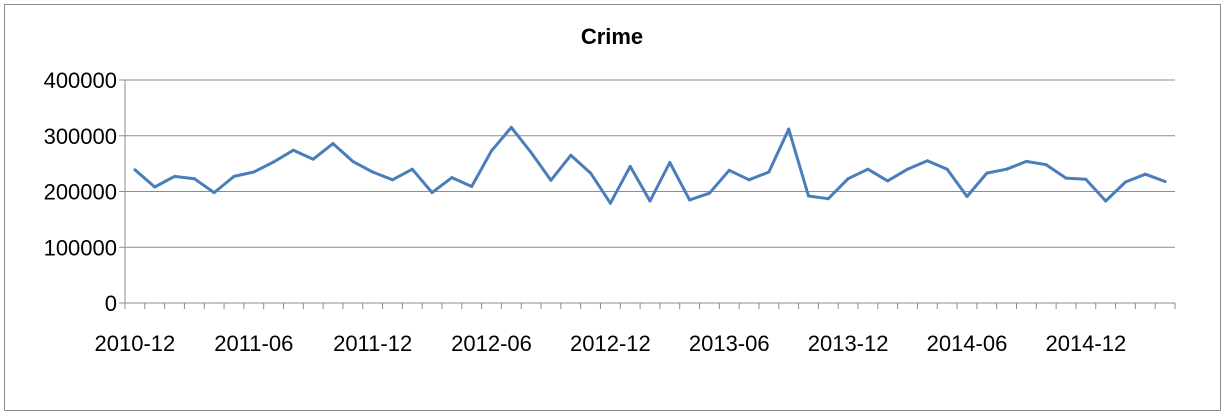 The height and width of the screenshot is (417, 1227). What do you see at coordinates (253, 343) in the screenshot?
I see `x-tick-label: 2011-06` at bounding box center [253, 343].